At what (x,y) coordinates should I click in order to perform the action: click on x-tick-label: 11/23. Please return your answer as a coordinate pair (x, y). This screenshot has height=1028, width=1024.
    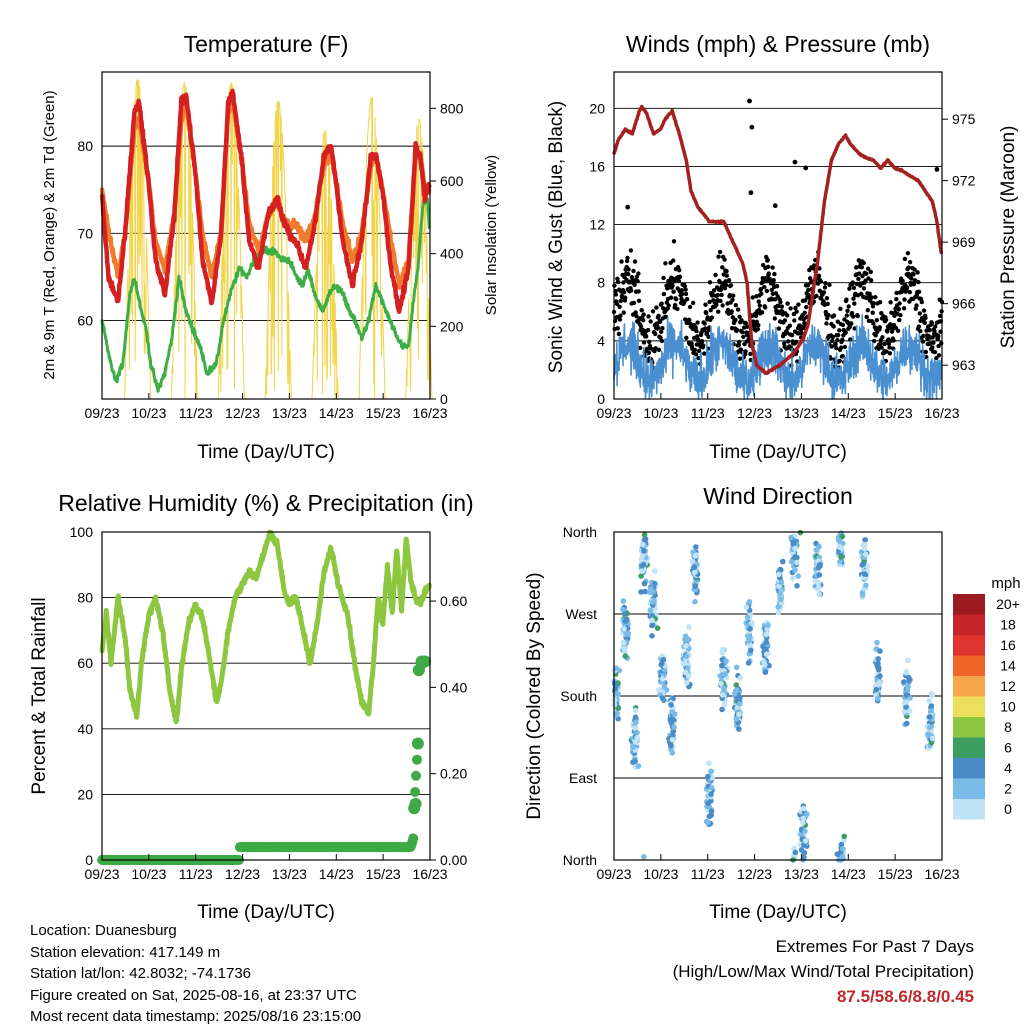
    Looking at the image, I should click on (708, 413).